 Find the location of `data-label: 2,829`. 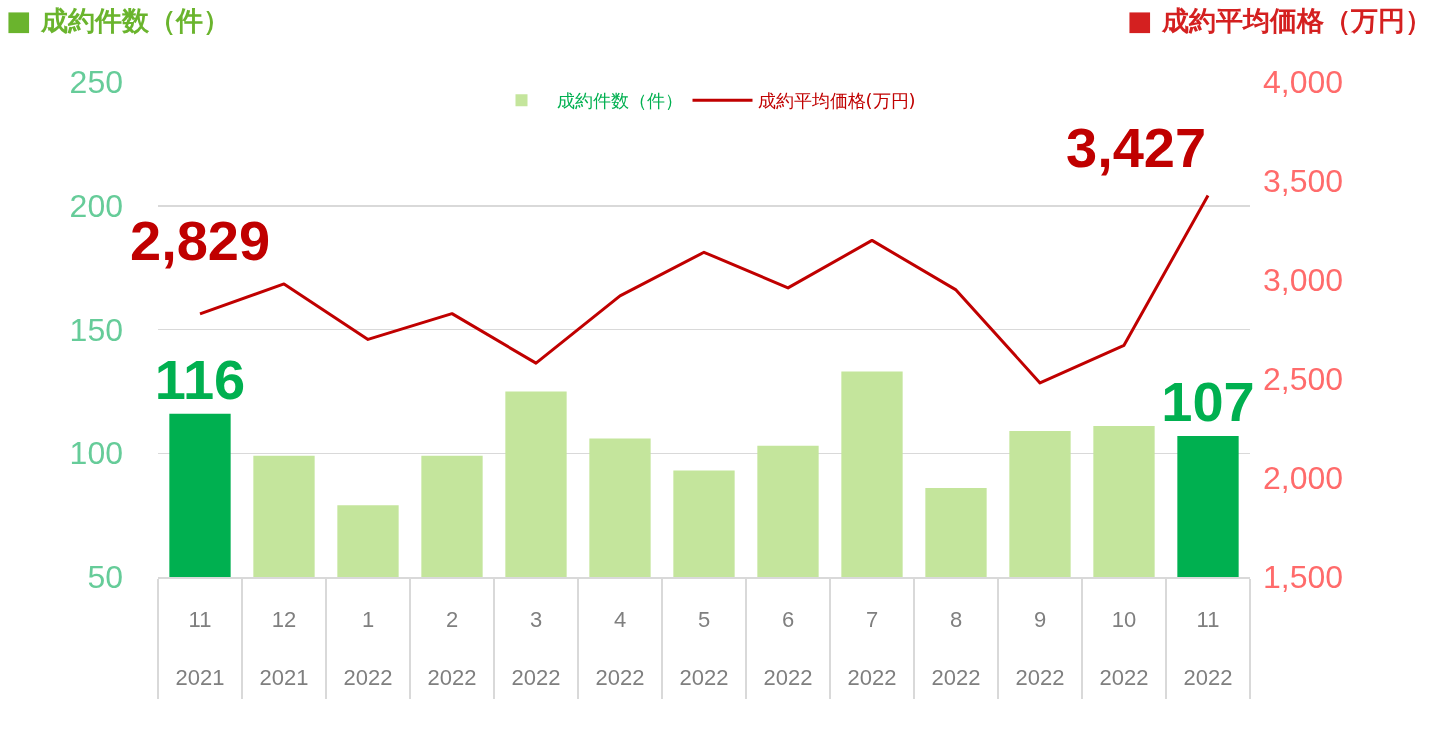

data-label: 2,829 is located at coordinates (200, 240).